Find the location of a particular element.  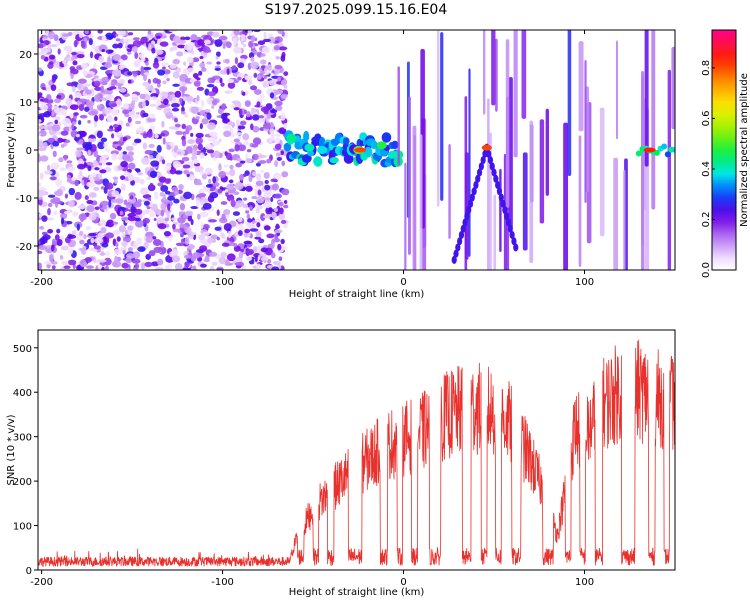

colorbar-title: Normalized spectral amplitude is located at coordinates (744, 150).